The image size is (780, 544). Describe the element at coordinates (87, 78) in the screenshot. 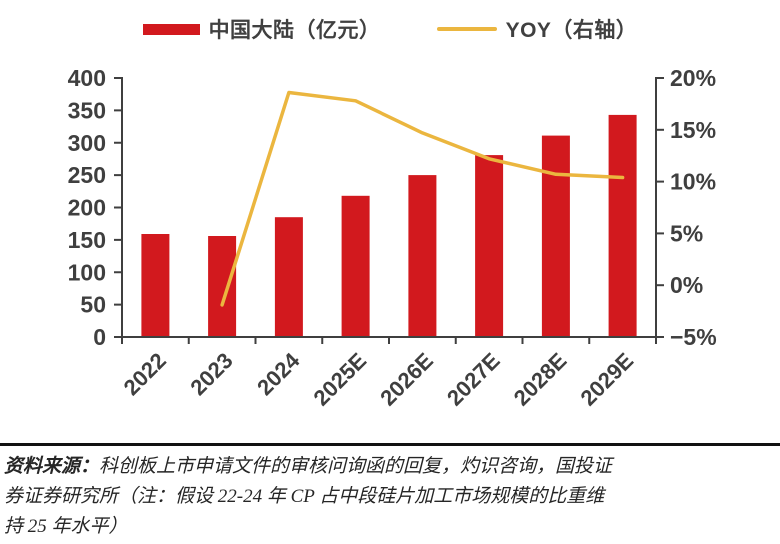

I see `left-axis-tick-label: 400` at that location.